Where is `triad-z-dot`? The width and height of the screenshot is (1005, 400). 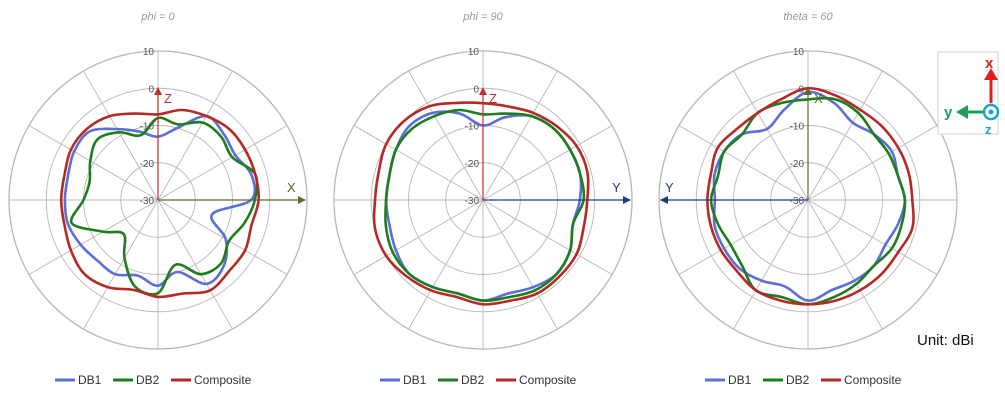 triad-z-dot is located at coordinates (991, 112).